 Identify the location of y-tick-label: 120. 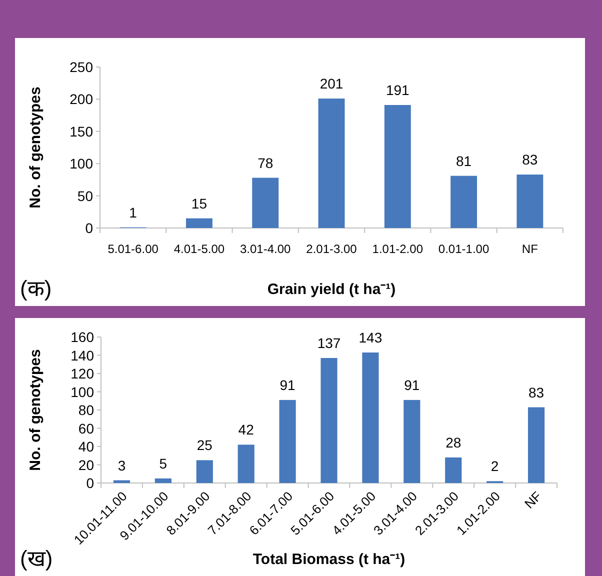
(82, 374).